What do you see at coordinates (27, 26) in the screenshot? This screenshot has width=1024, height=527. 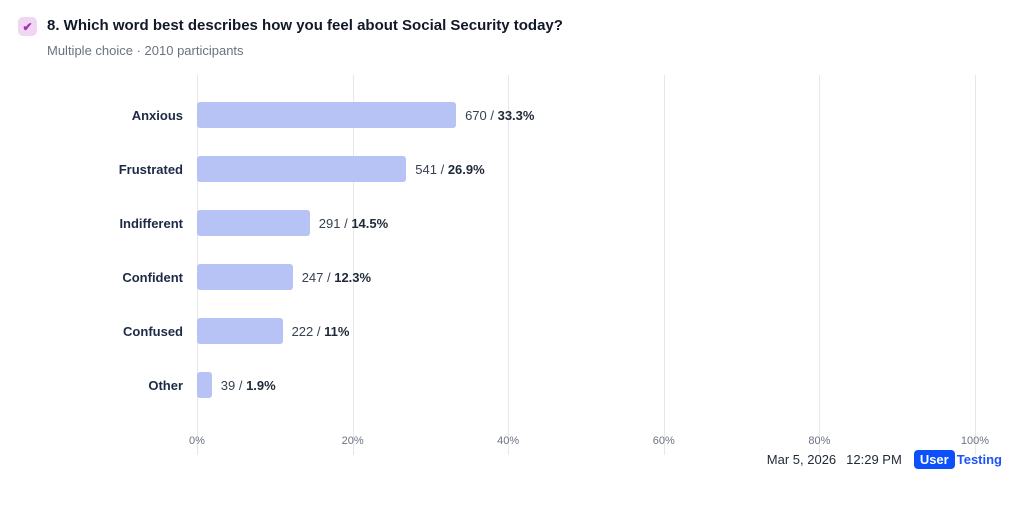 I see `check-icon: ✔` at bounding box center [27, 26].